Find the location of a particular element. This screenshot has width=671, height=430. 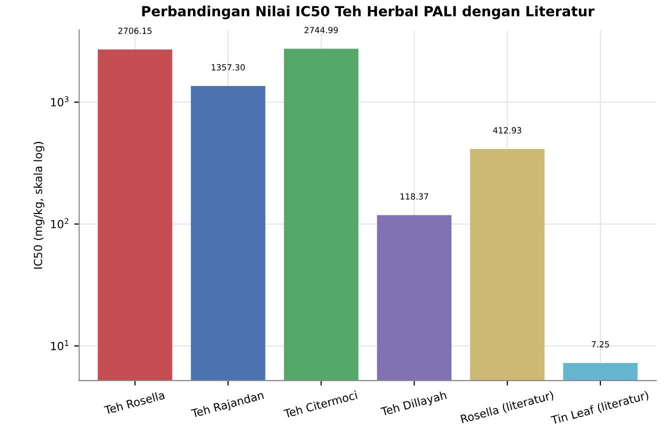

x-tick-label: Teh Rajandan is located at coordinates (227, 405).